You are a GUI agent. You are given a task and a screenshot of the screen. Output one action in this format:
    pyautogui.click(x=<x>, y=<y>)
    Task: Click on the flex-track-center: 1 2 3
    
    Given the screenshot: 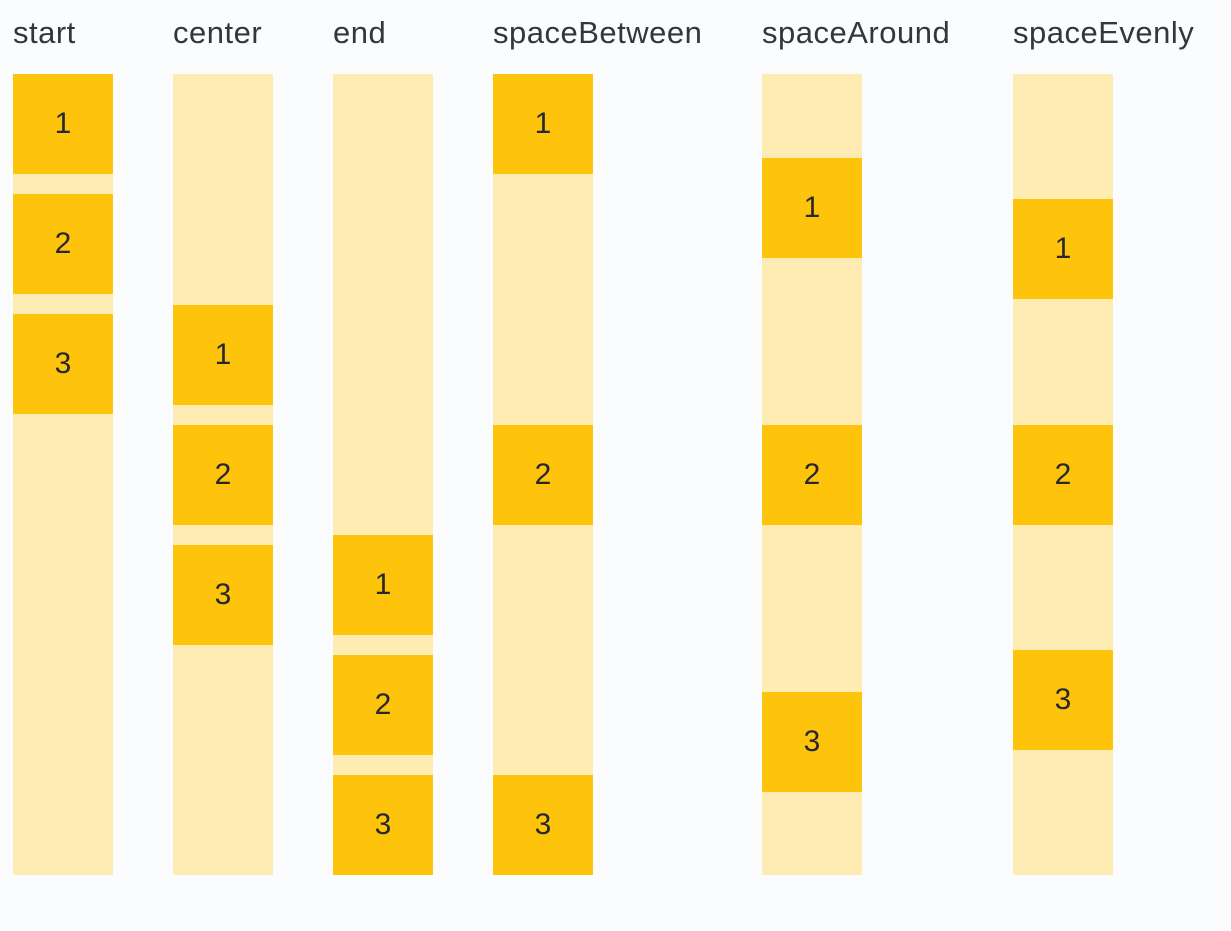 What is the action you would take?
    pyautogui.click(x=223, y=474)
    